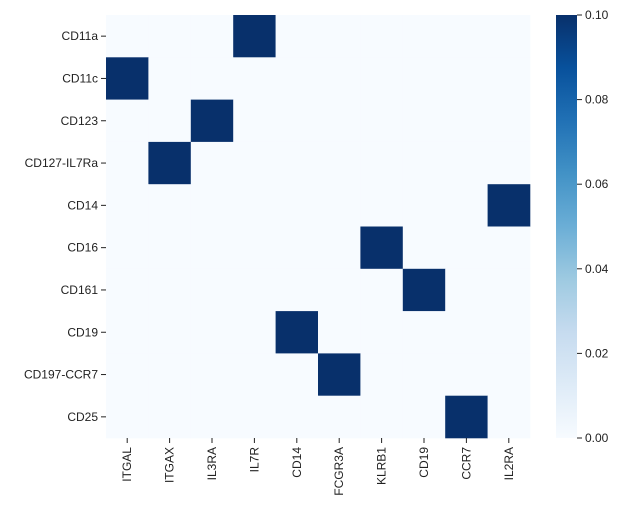 This screenshot has width=625, height=512. What do you see at coordinates (593, 226) in the screenshot?
I see `colorbar-ticks: 0.00 0.02 0.04 0.06 0.08 0.10` at bounding box center [593, 226].